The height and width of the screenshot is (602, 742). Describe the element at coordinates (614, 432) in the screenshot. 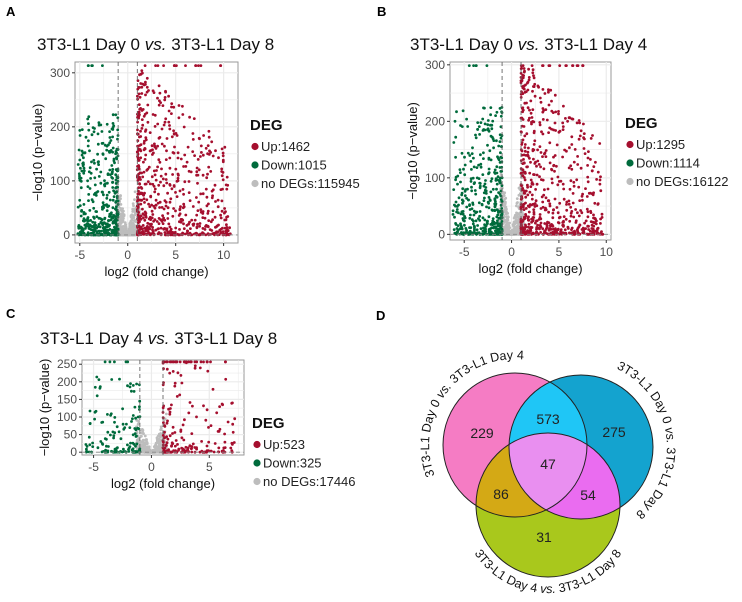

I see `venn-count-only-0v8: 275` at that location.